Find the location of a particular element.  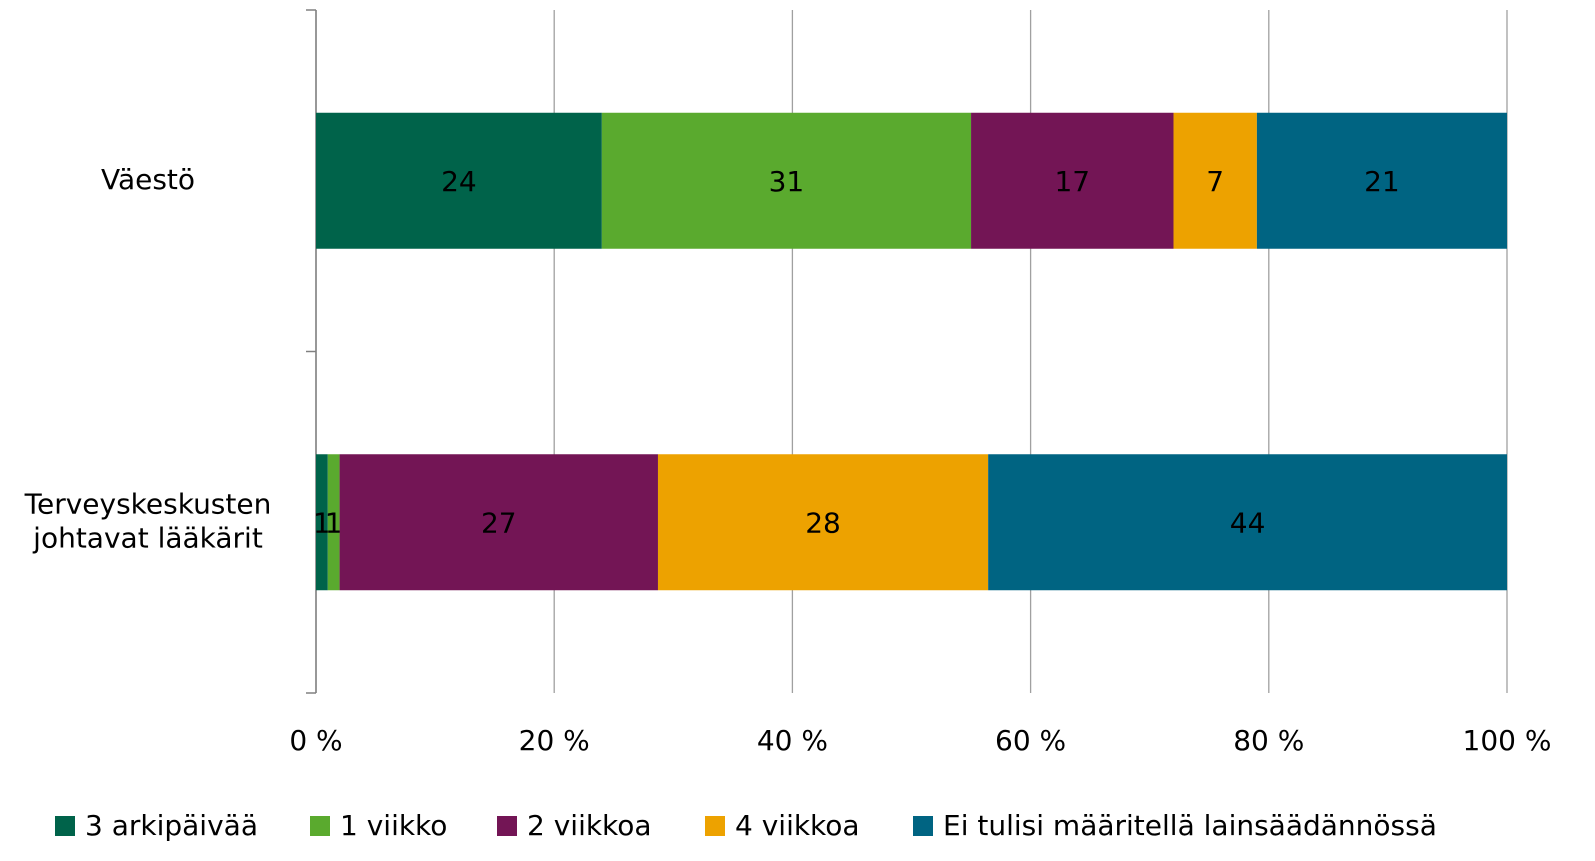

data-label: 17 is located at coordinates (1072, 181).